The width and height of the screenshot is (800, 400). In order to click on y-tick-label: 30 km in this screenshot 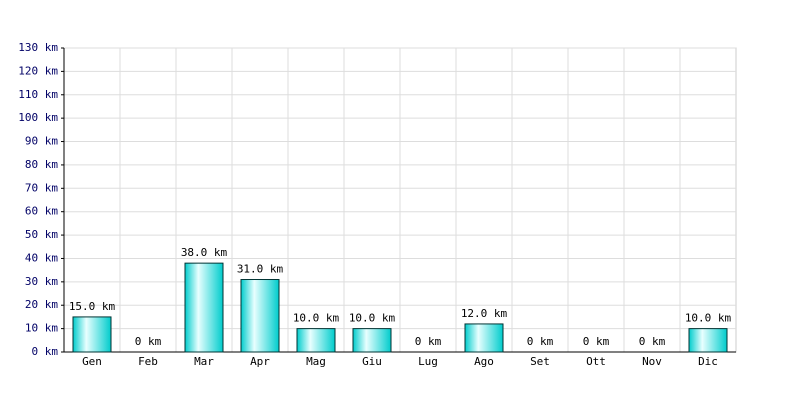, I will do `click(41, 281)`.